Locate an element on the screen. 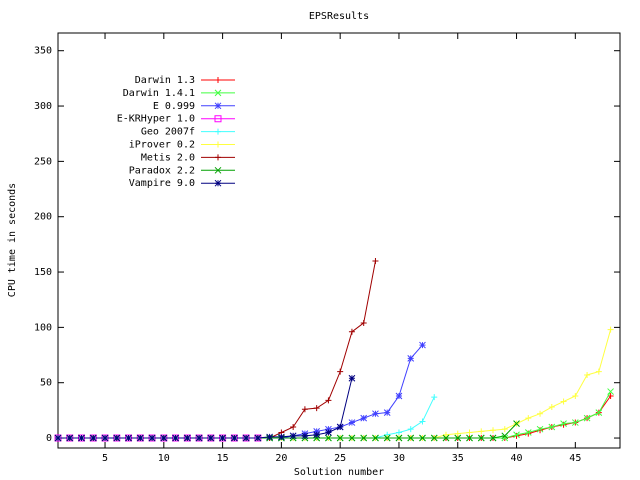 The height and width of the screenshot is (480, 640). y-tick-label: 50 is located at coordinates (46, 383).